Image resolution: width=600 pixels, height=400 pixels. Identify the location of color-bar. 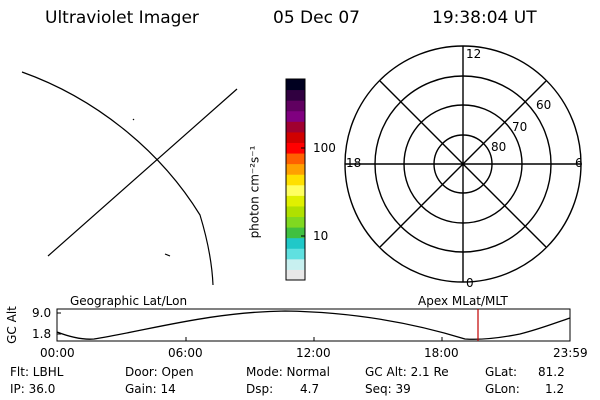
(295, 180).